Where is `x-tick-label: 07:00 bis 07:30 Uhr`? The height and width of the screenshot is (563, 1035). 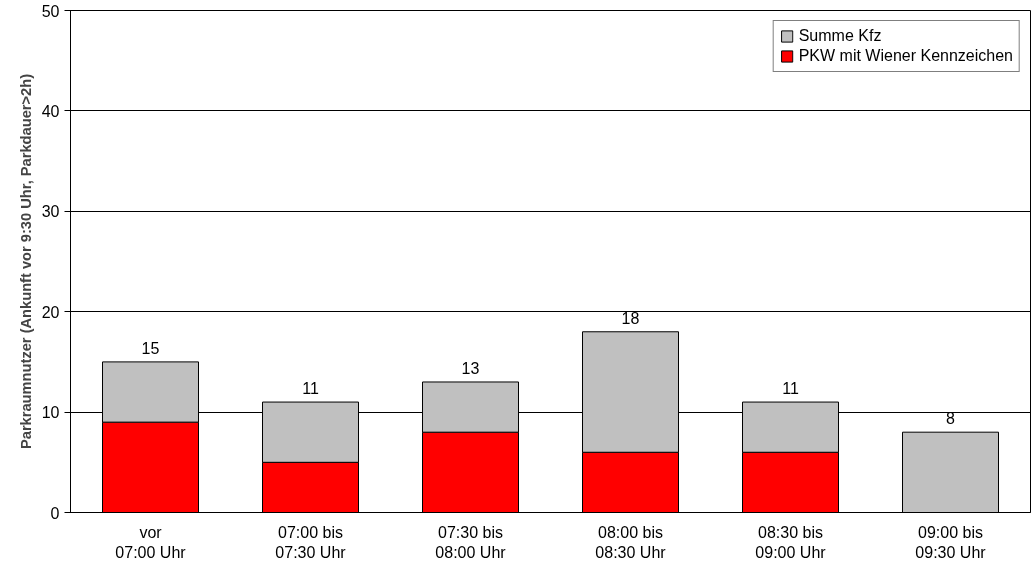 x-tick-label: 07:00 bis 07:30 Uhr is located at coordinates (311, 542).